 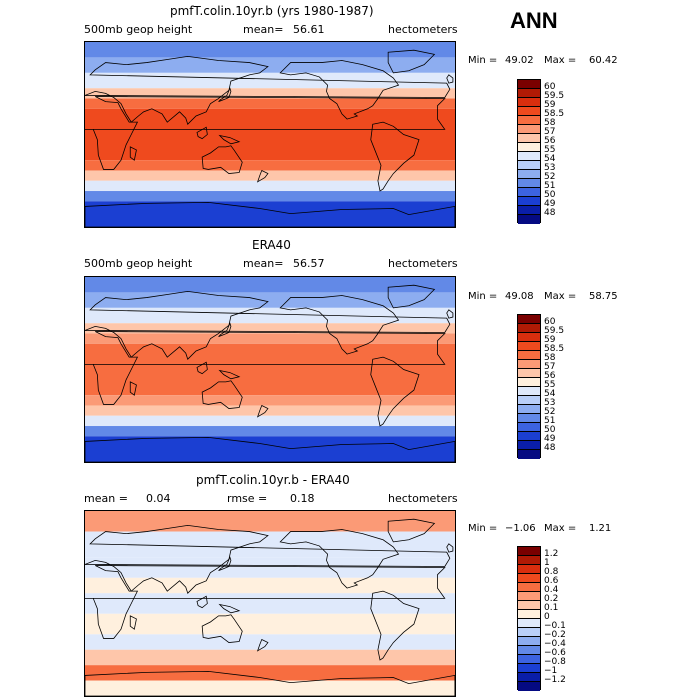 I want to click on colorbar-tick-label: −1, so click(x=551, y=671).